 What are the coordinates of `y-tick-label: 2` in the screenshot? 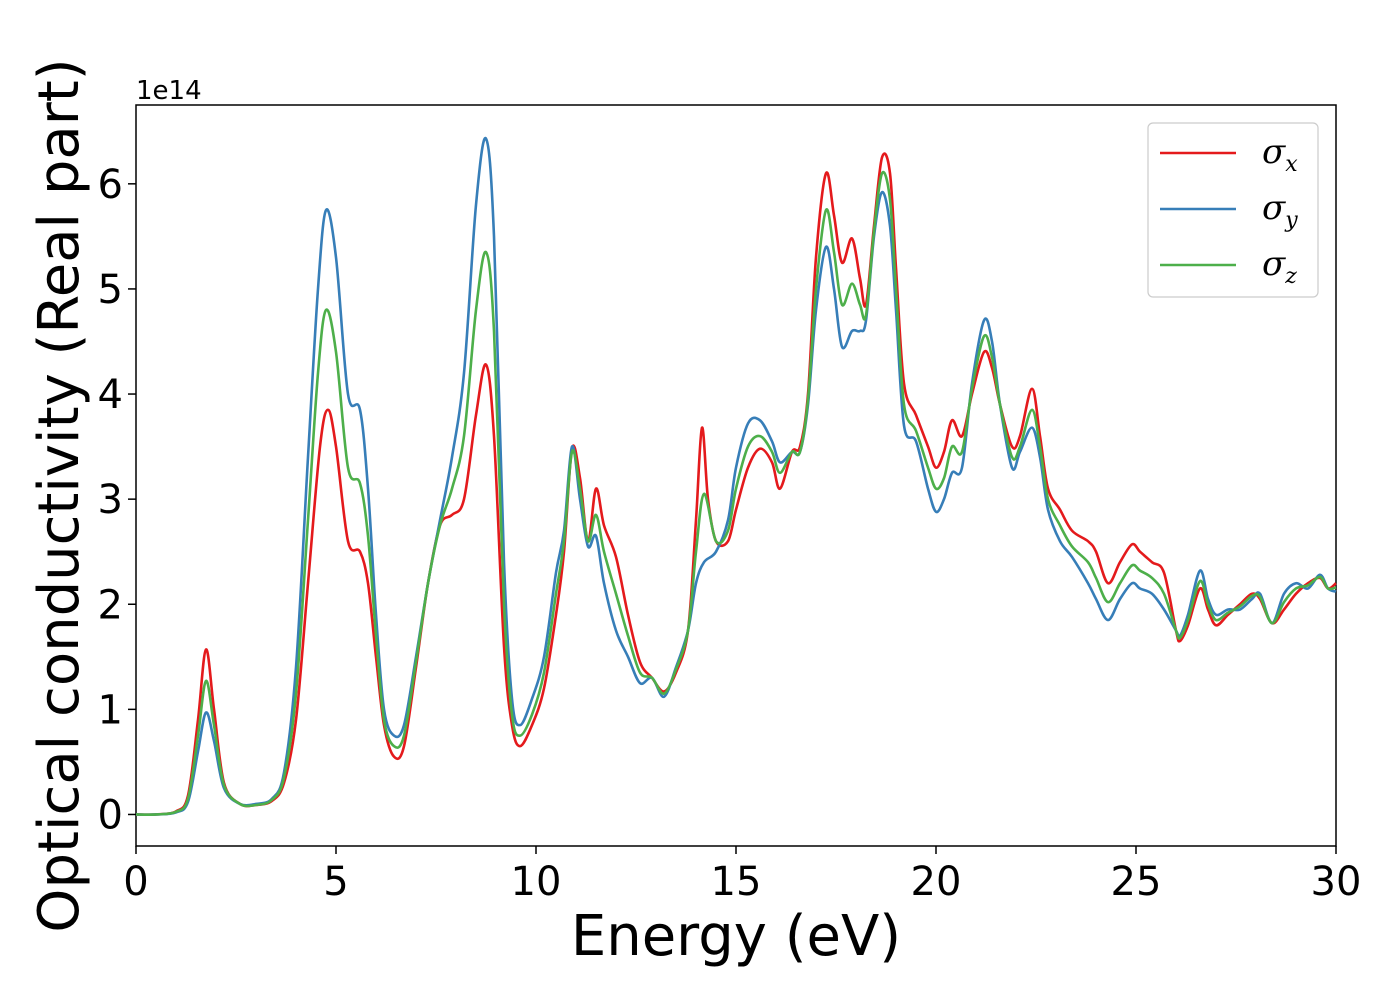 It's located at (110, 605).